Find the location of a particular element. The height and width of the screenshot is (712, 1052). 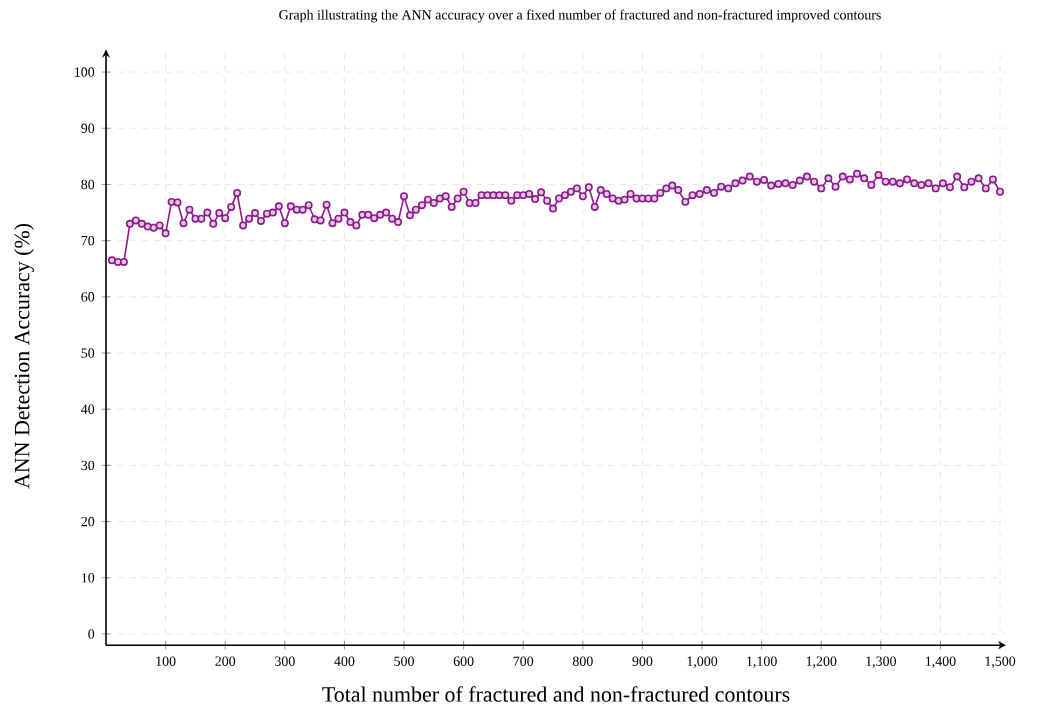

y-axis-title: ANN Detection Accuracy (%) is located at coordinates (24, 356).